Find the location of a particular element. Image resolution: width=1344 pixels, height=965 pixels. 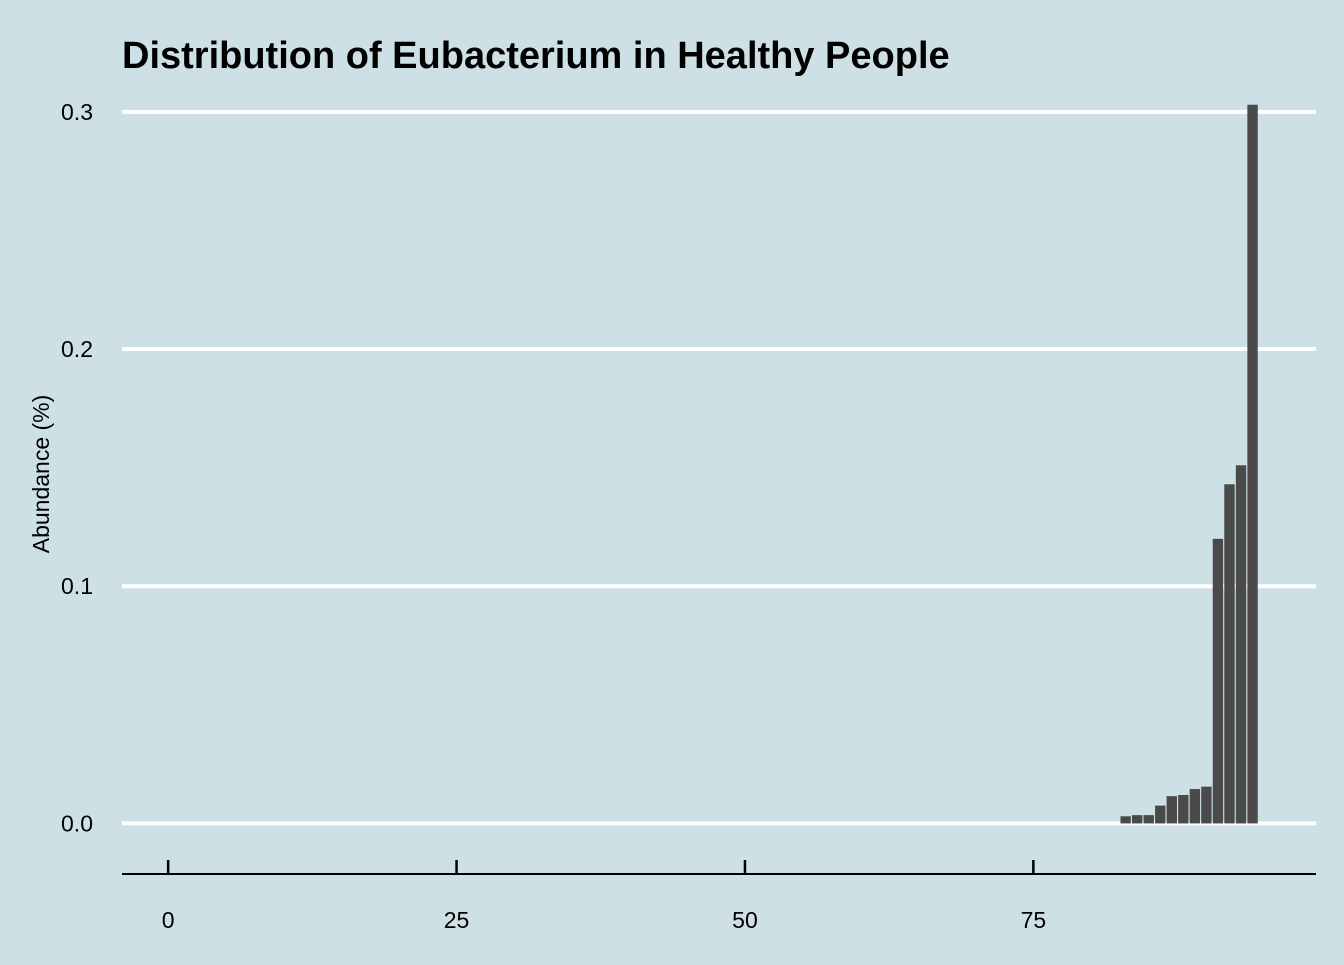

x-tick-label: 0 is located at coordinates (168, 920).